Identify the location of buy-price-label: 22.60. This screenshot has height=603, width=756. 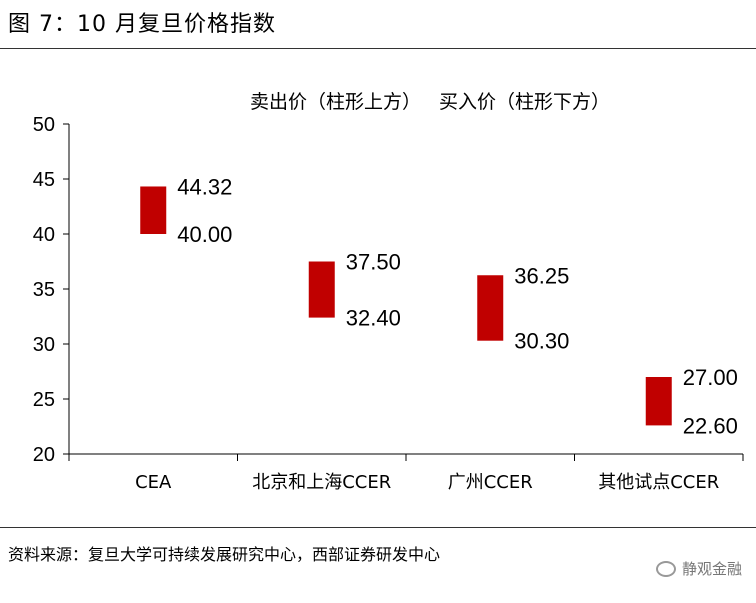
(710, 425).